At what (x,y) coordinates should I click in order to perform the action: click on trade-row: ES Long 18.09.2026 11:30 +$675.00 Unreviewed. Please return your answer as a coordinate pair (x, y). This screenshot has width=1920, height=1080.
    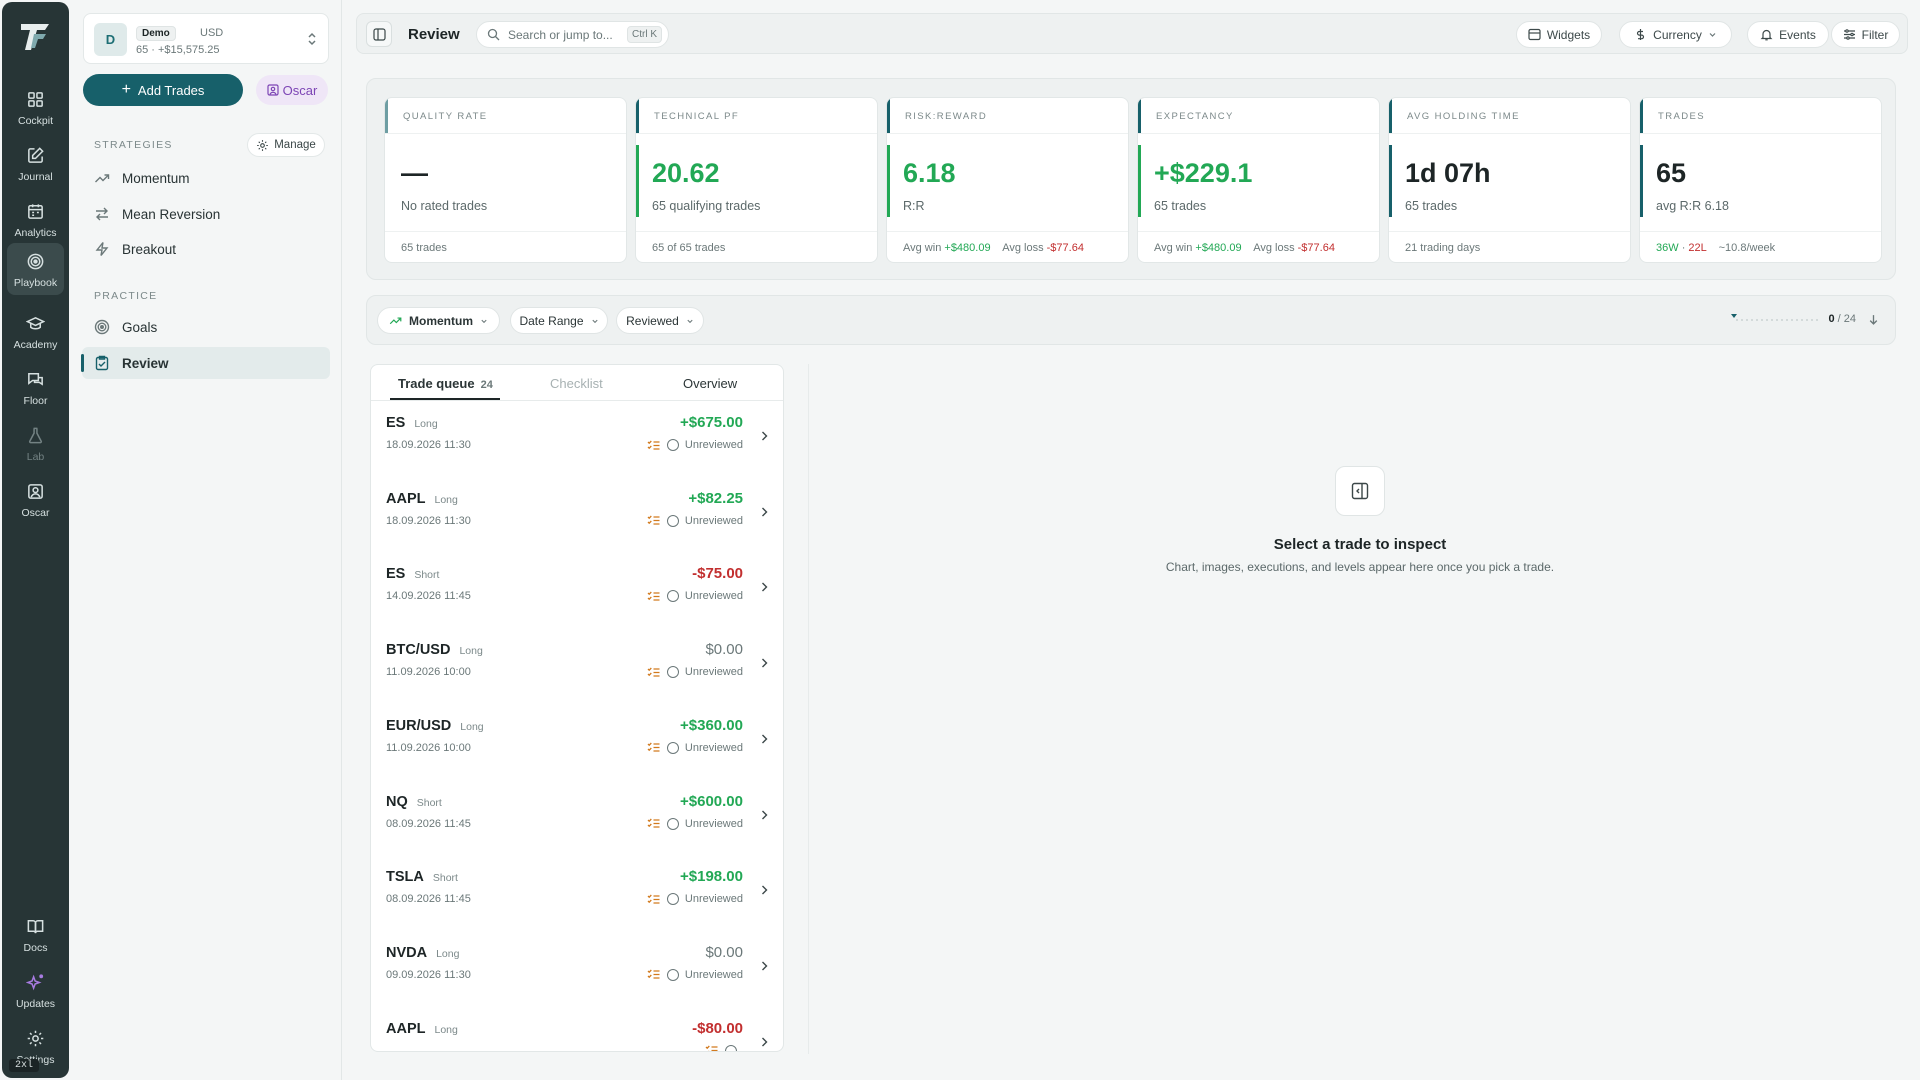
    Looking at the image, I should click on (577, 439).